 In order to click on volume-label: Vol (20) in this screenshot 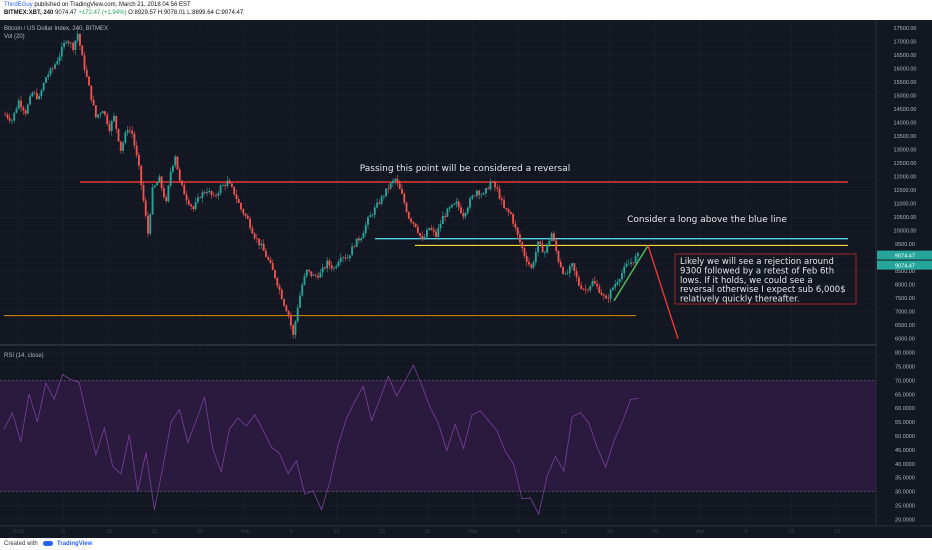, I will do `click(14, 37)`.